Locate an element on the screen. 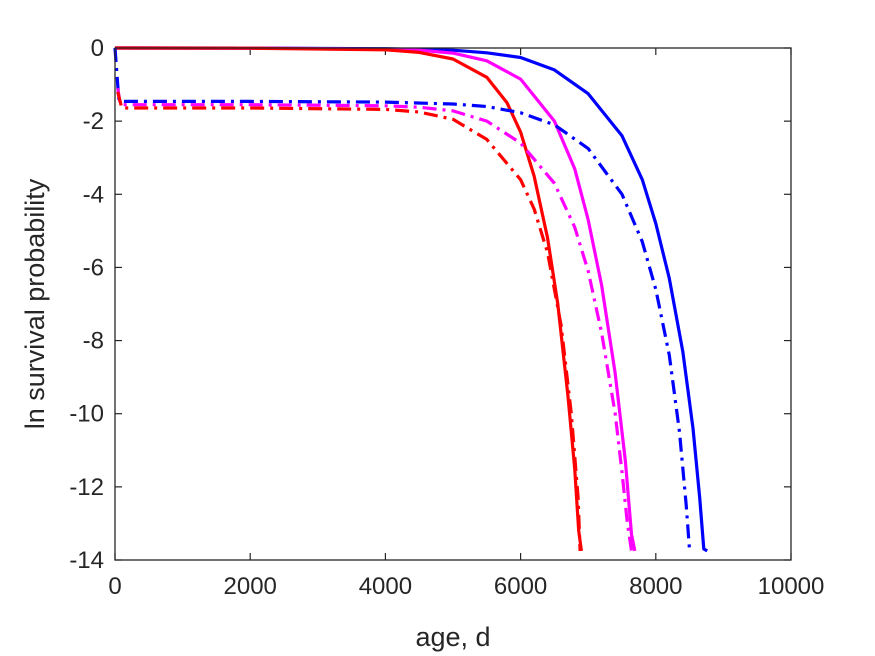 Image resolution: width=875 pixels, height=656 pixels. y-tick-label: -8 is located at coordinates (93, 341).